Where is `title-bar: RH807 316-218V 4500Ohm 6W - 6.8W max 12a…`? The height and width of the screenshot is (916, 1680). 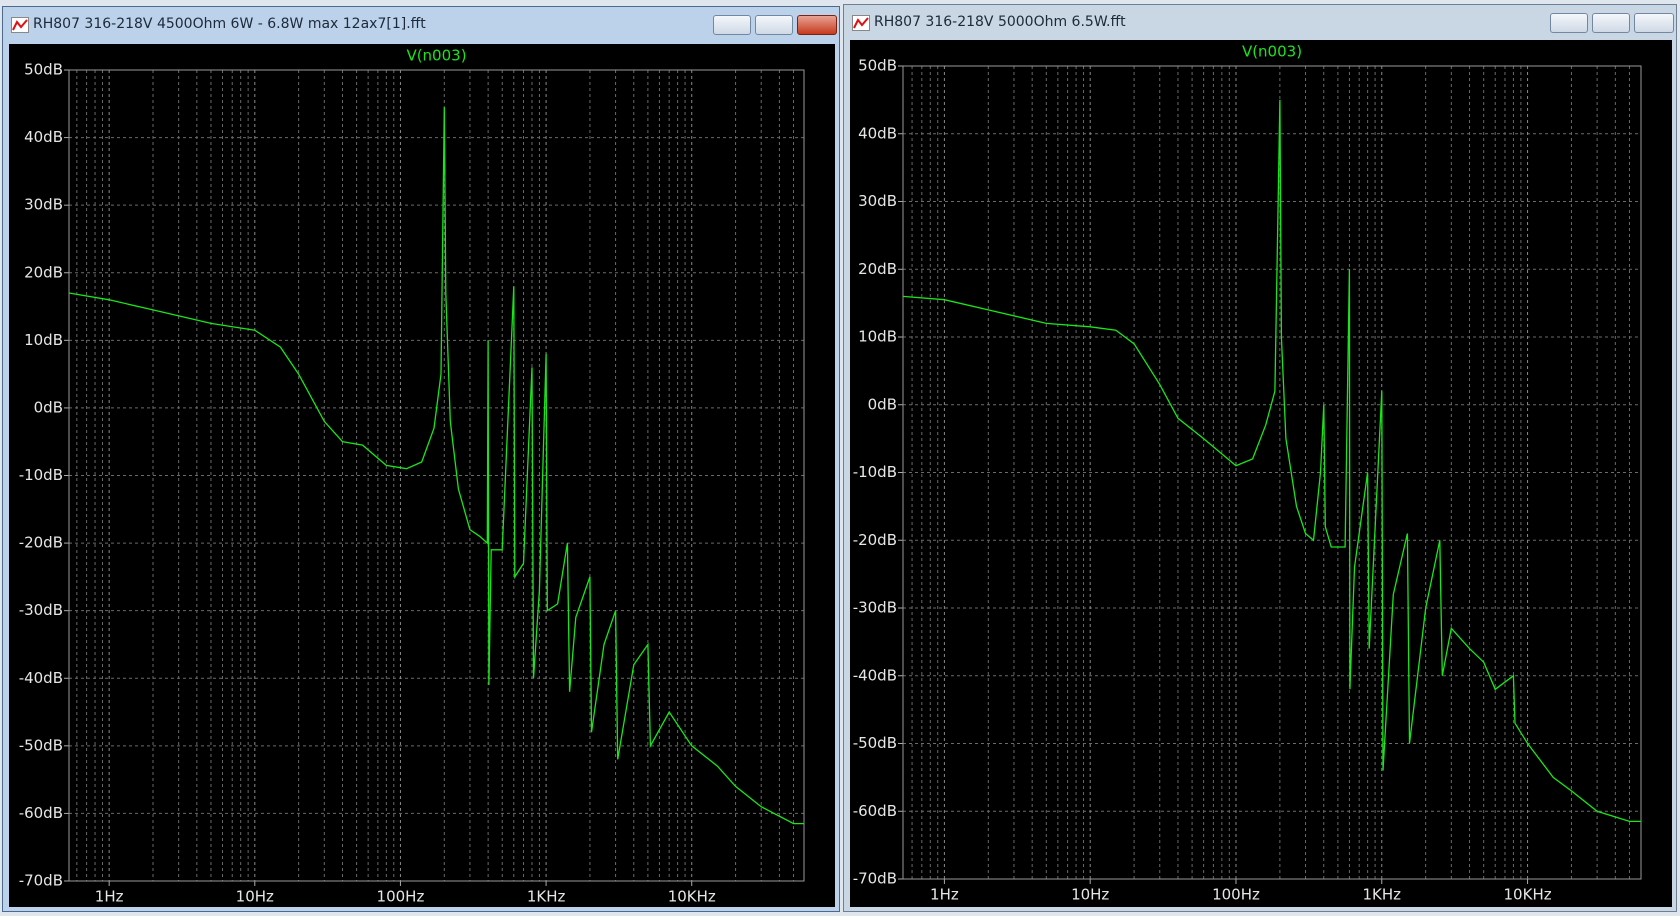
title-bar: RH807 316-218V 4500Ohm 6W - 6.8W max 12a… is located at coordinates (421, 25).